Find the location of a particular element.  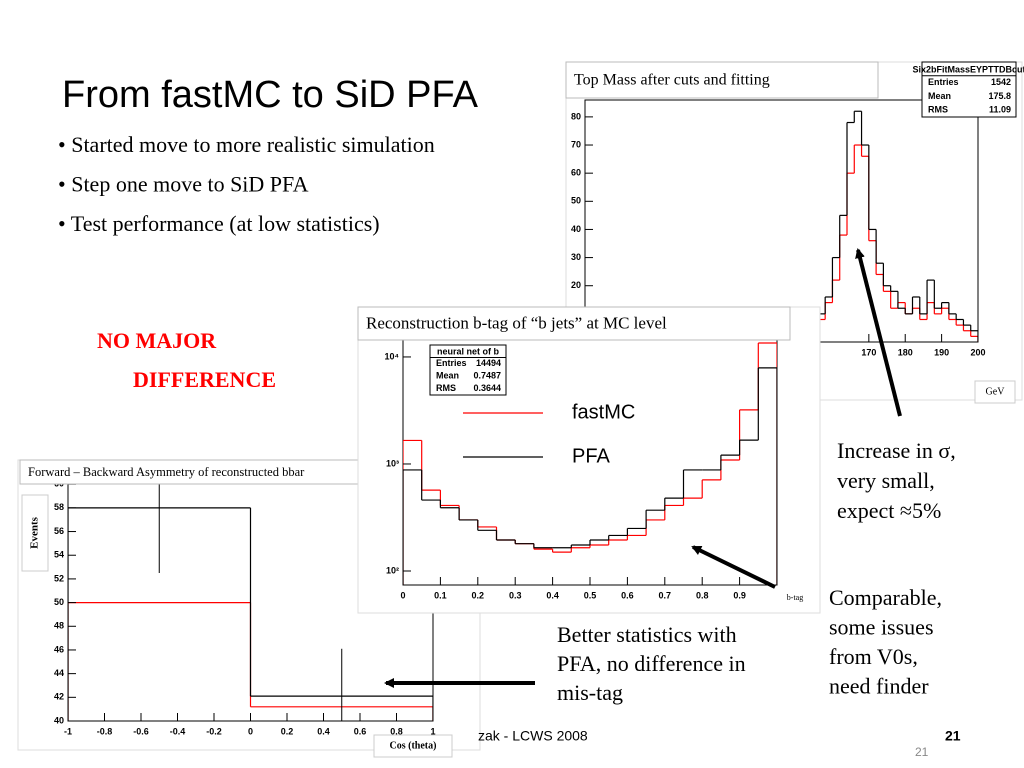

y-tick-label: 42 is located at coordinates (59, 697).